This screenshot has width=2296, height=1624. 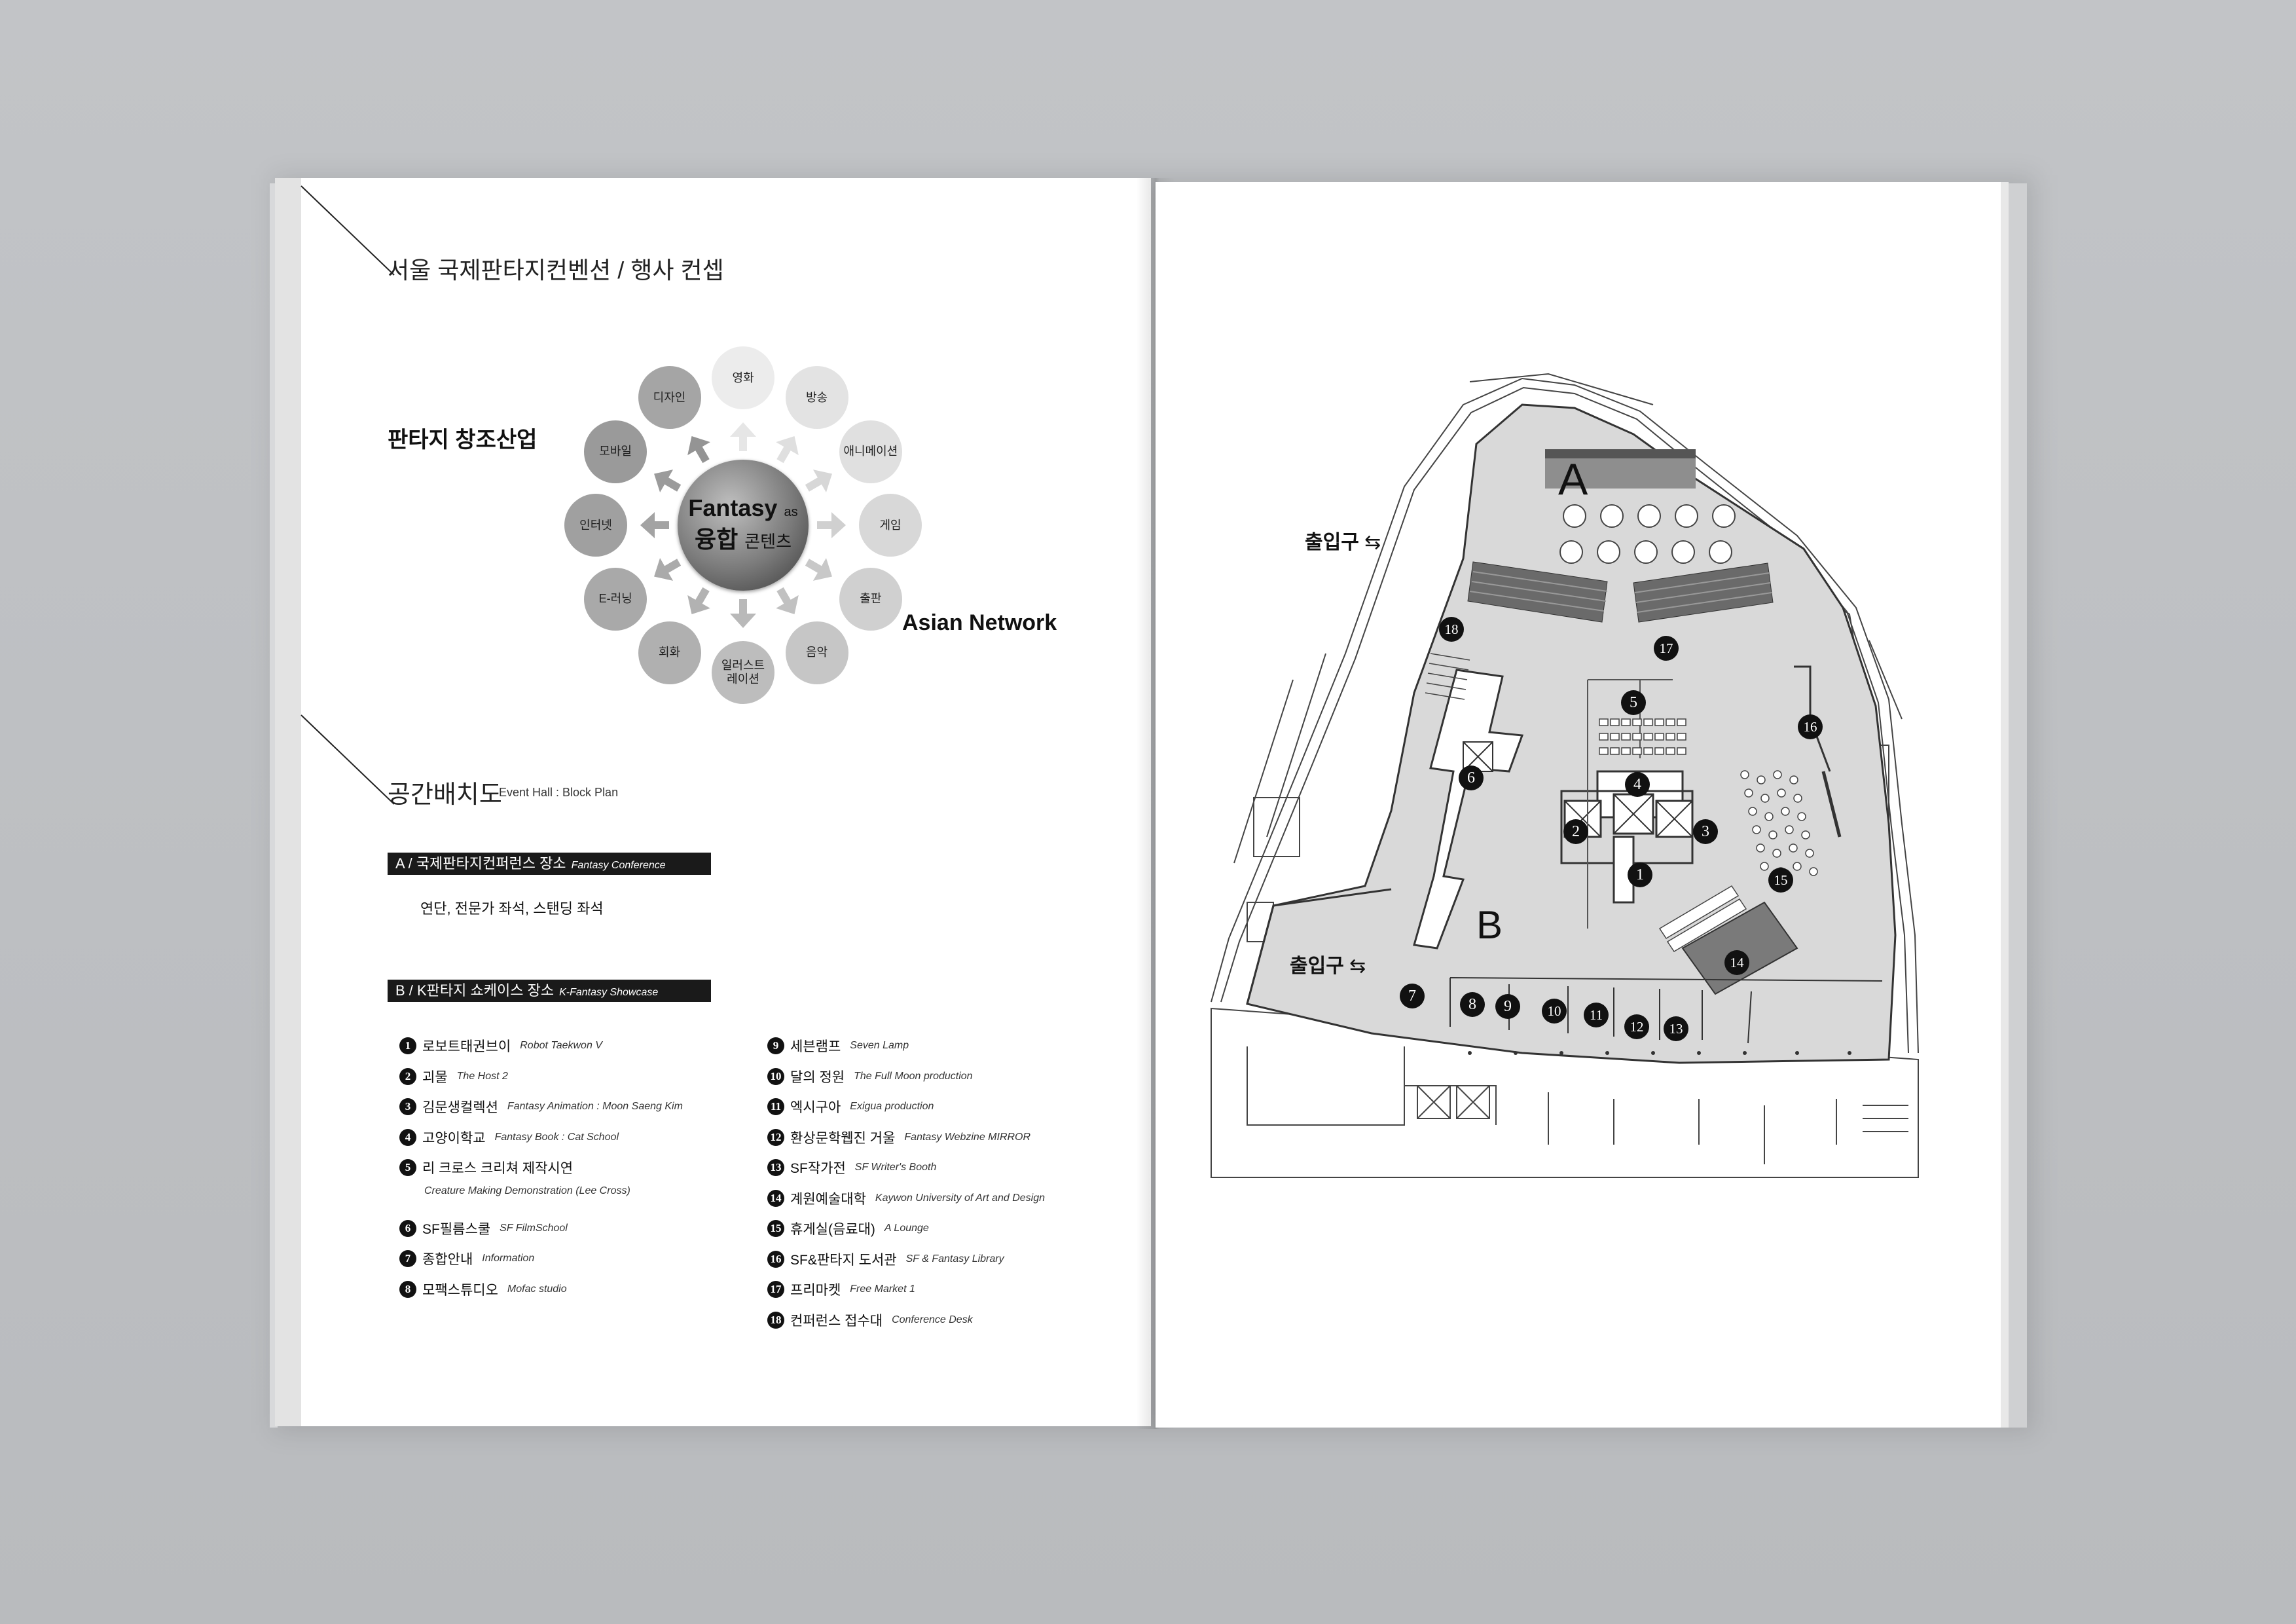 I want to click on exit-bottom: 출입구 ⇆, so click(x=1328, y=964).